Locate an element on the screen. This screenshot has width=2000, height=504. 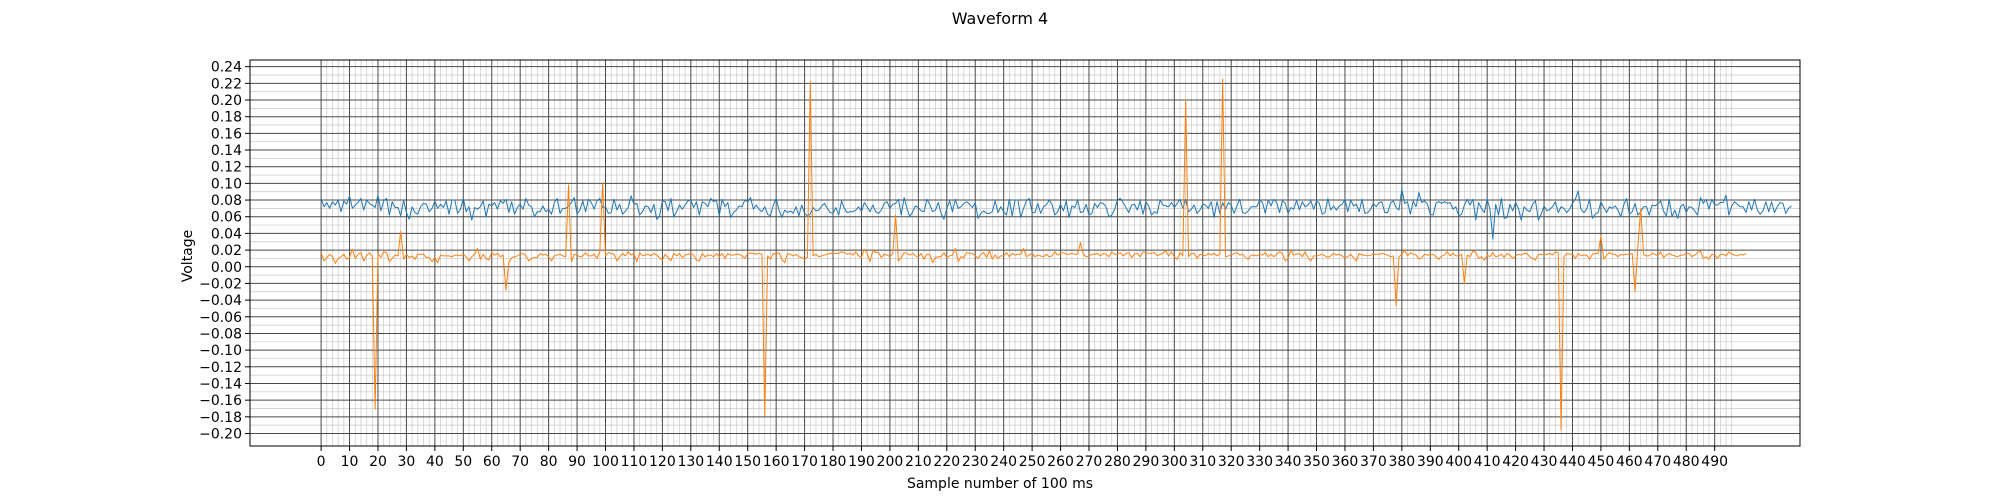
y-tick-label: −0.18 is located at coordinates (220, 418).